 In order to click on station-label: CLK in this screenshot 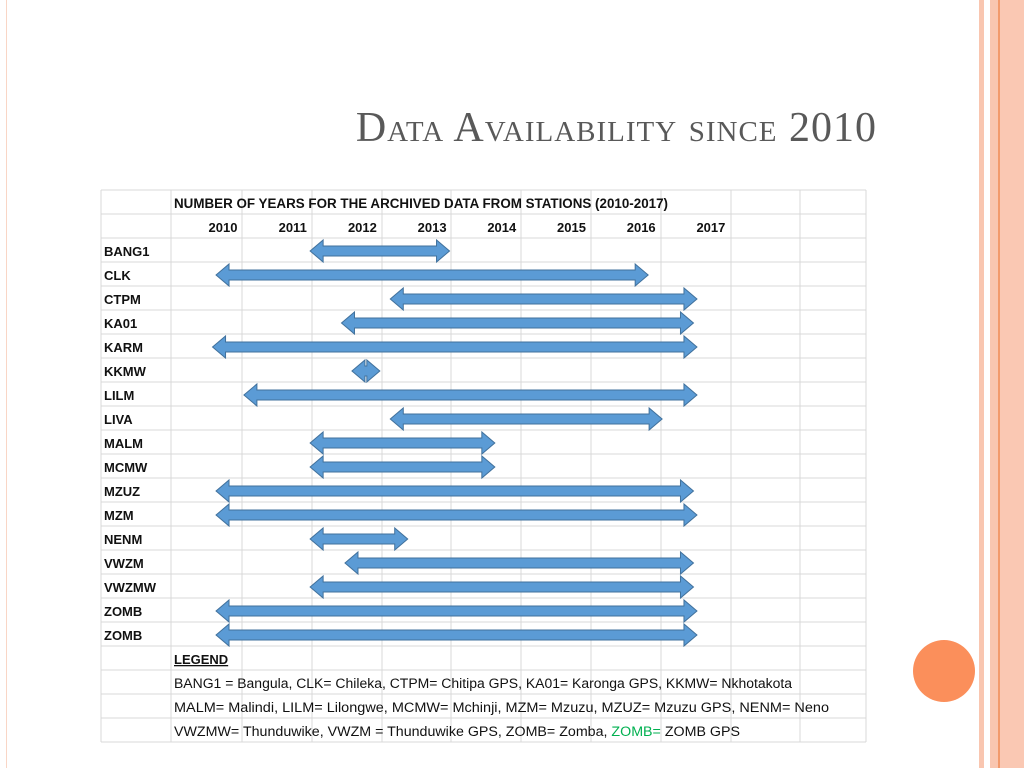, I will do `click(117, 275)`.